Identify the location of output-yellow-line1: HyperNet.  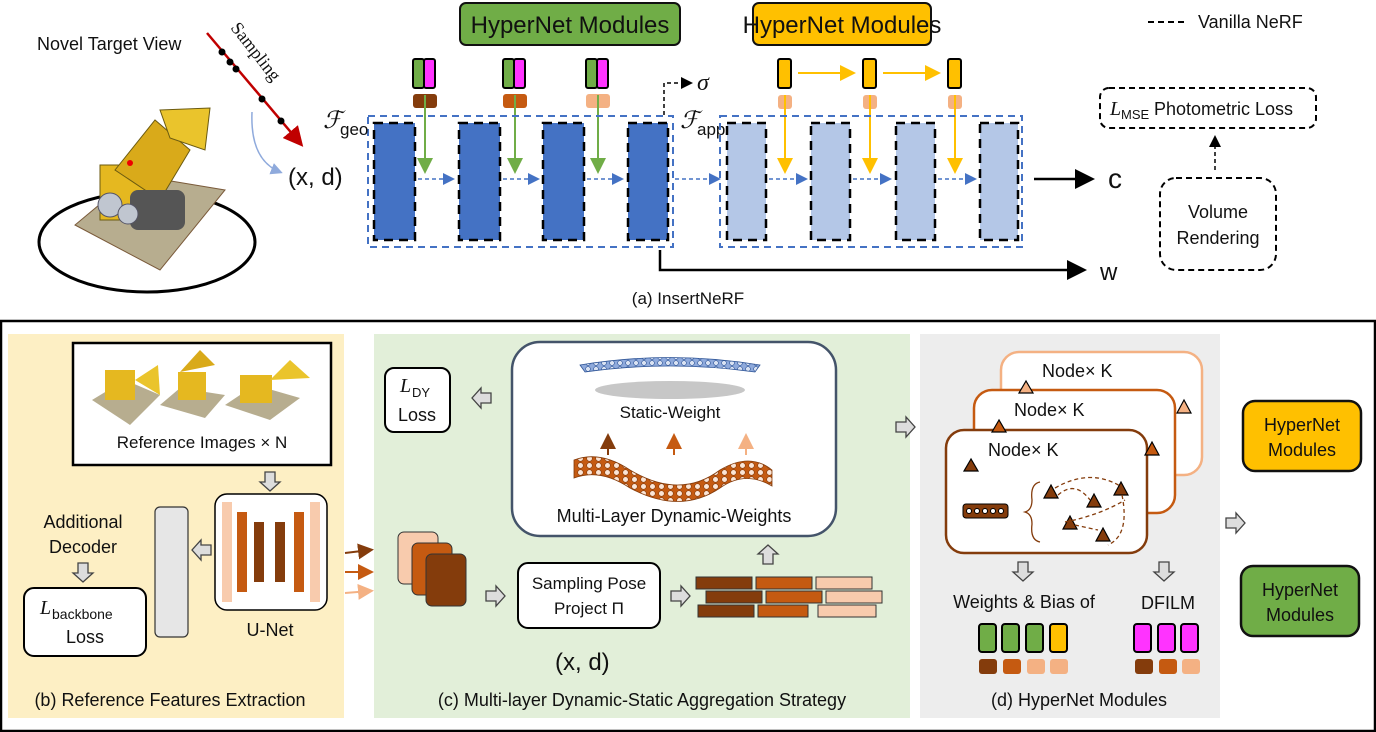
(1302, 425).